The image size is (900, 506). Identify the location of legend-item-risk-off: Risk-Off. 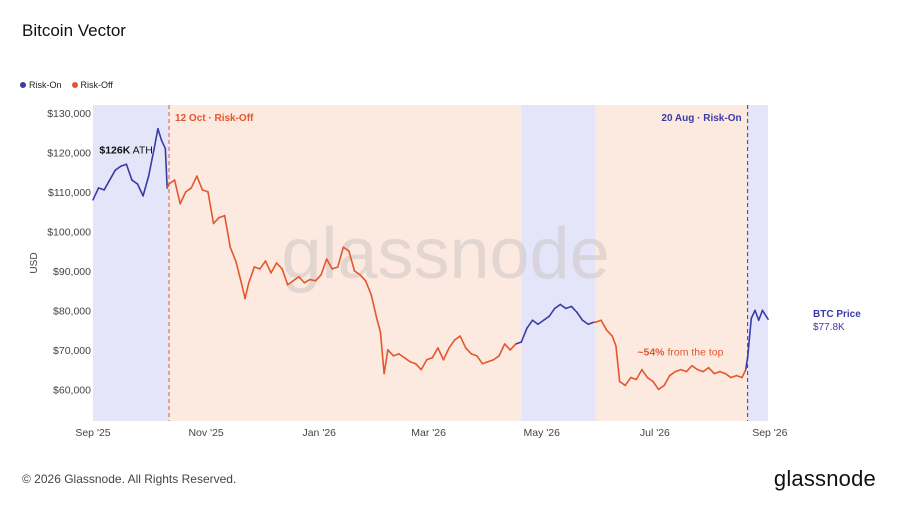
(92, 85).